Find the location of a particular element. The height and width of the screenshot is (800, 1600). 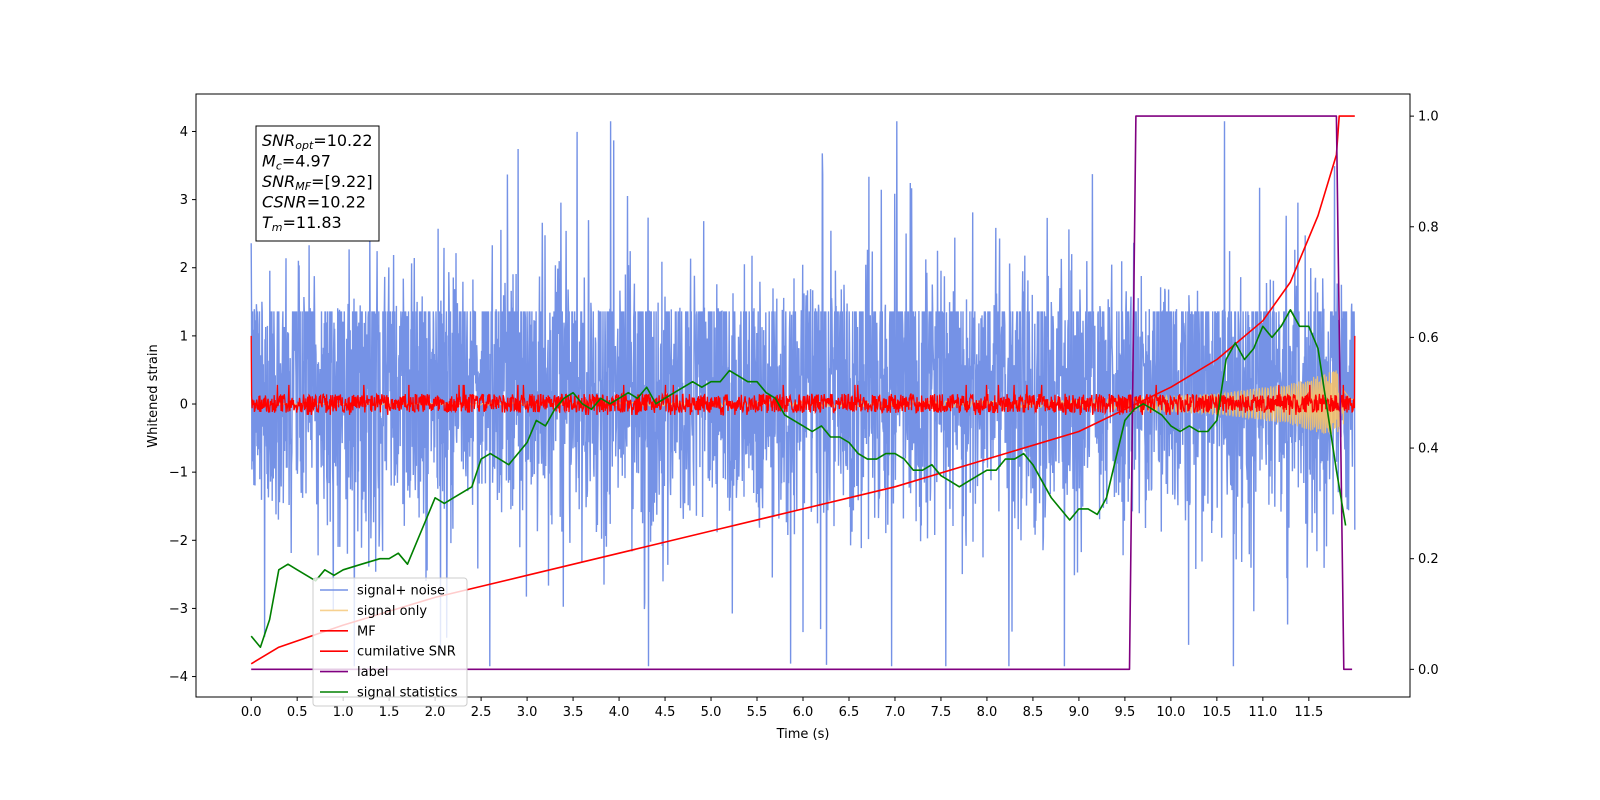

x-tick-label: 1.0 is located at coordinates (343, 712).